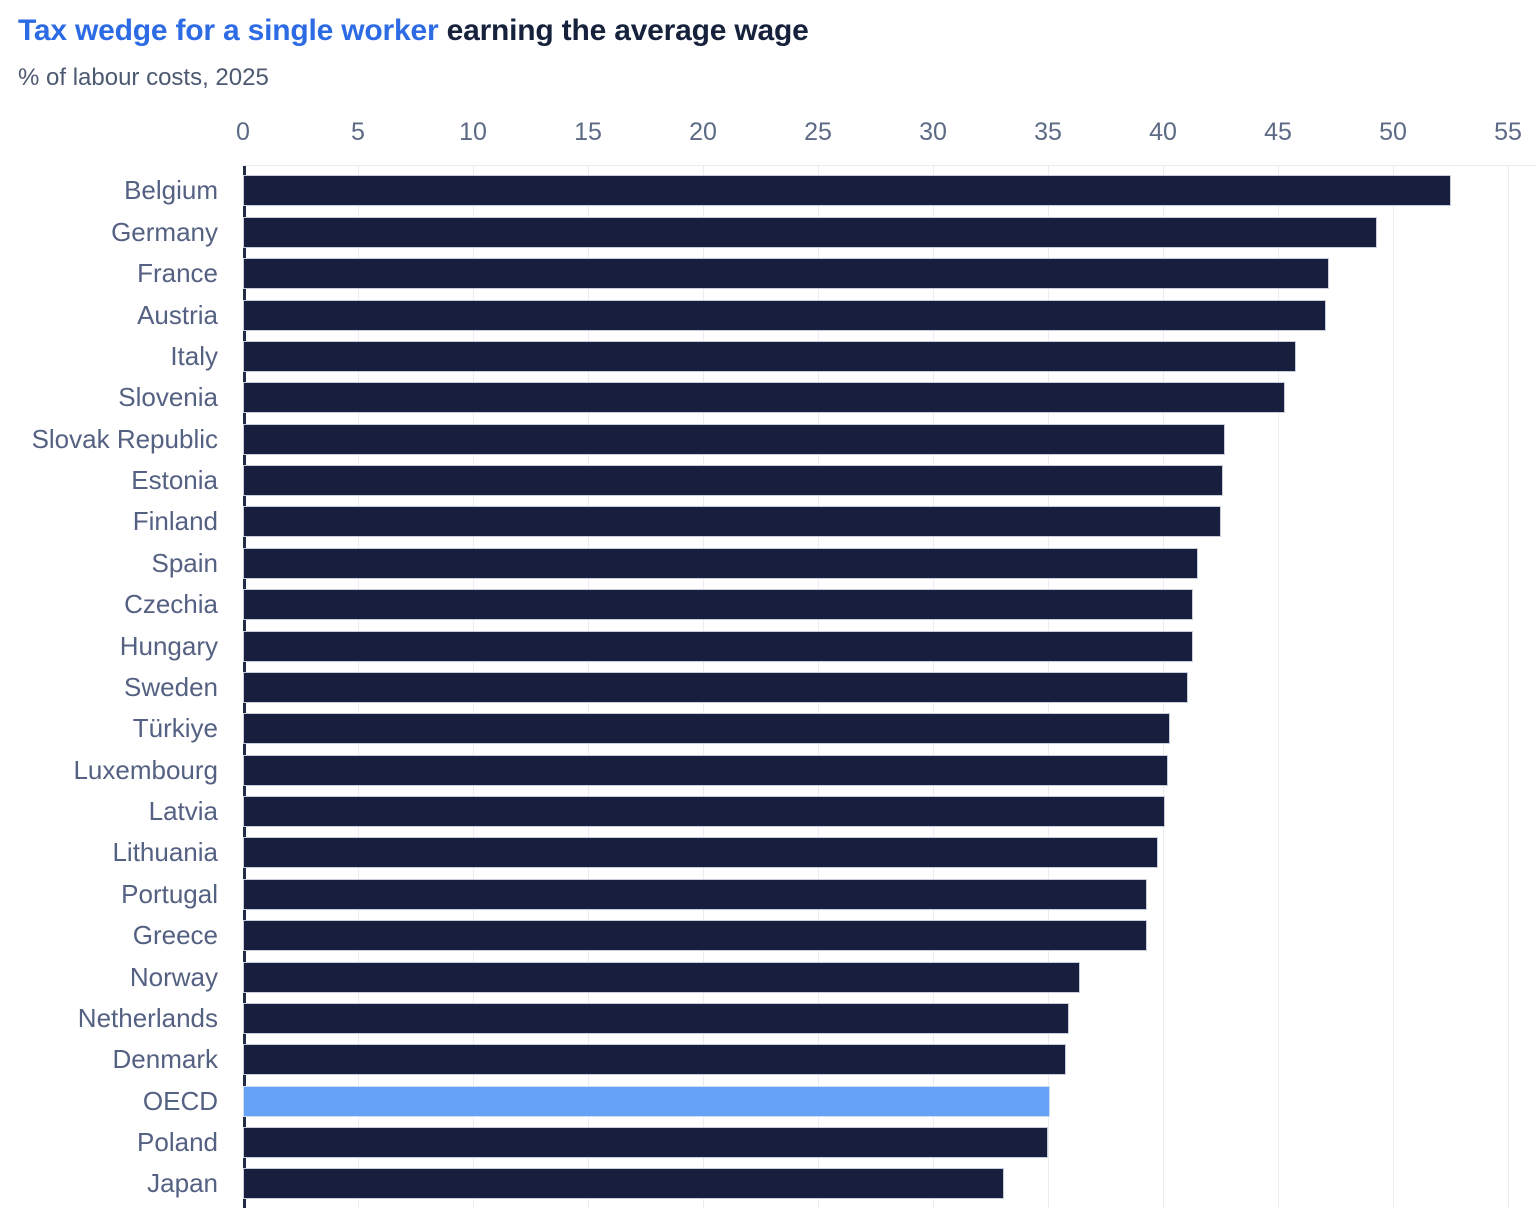 This screenshot has width=1536, height=1208. I want to click on category-label: Luxembourg, so click(145, 769).